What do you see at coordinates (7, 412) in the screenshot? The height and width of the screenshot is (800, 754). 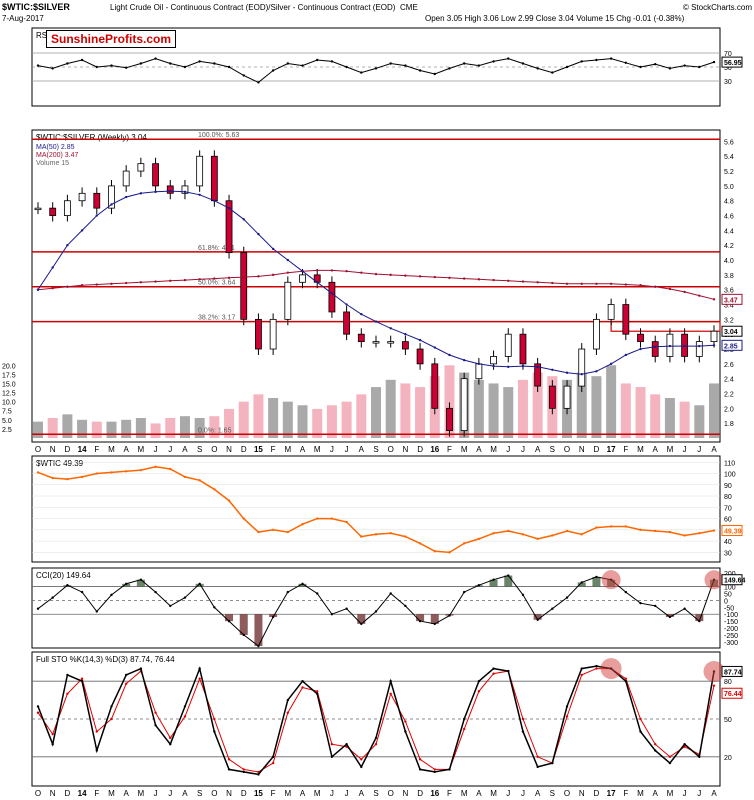 I see `volume-tick-label: 7.5` at bounding box center [7, 412].